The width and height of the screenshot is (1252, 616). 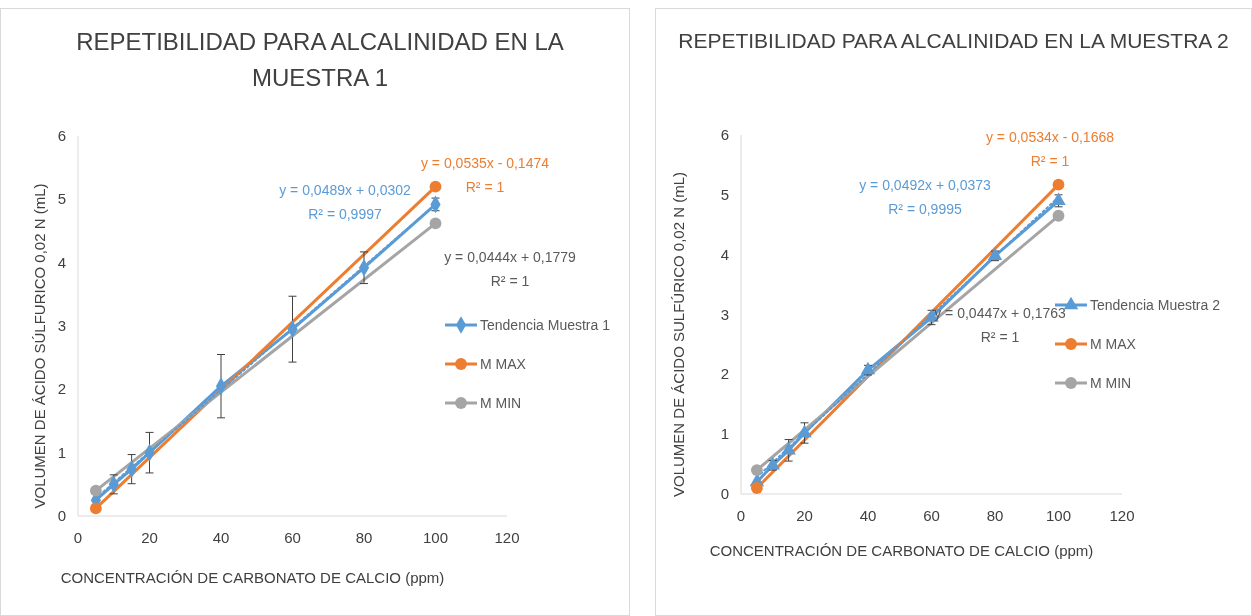 What do you see at coordinates (320, 59) in the screenshot?
I see `chart-title: REPETIBILIDAD PARA ALCALINIDAD EN LA MUESTRA 1` at bounding box center [320, 59].